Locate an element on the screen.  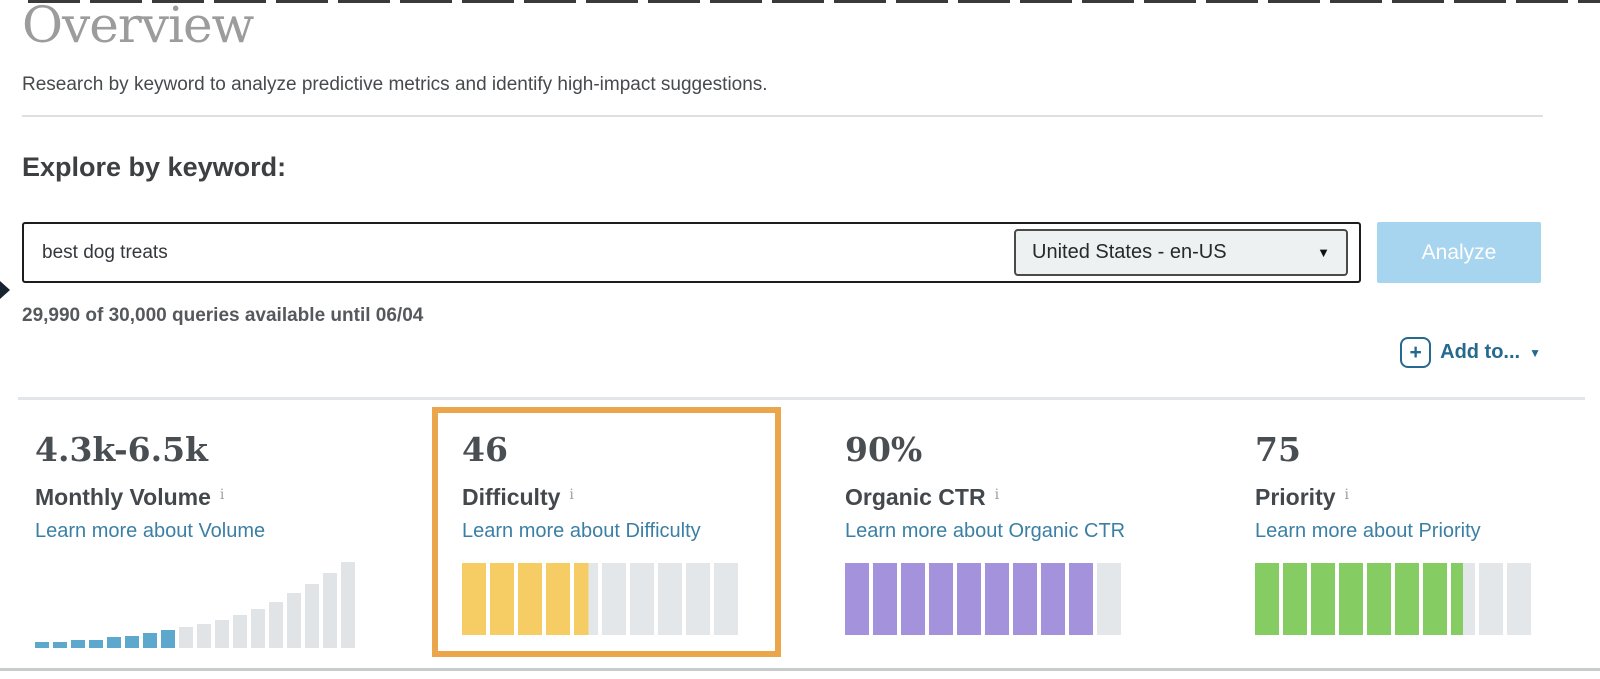
cropped-top-edge-artifact is located at coordinates (814, 1).